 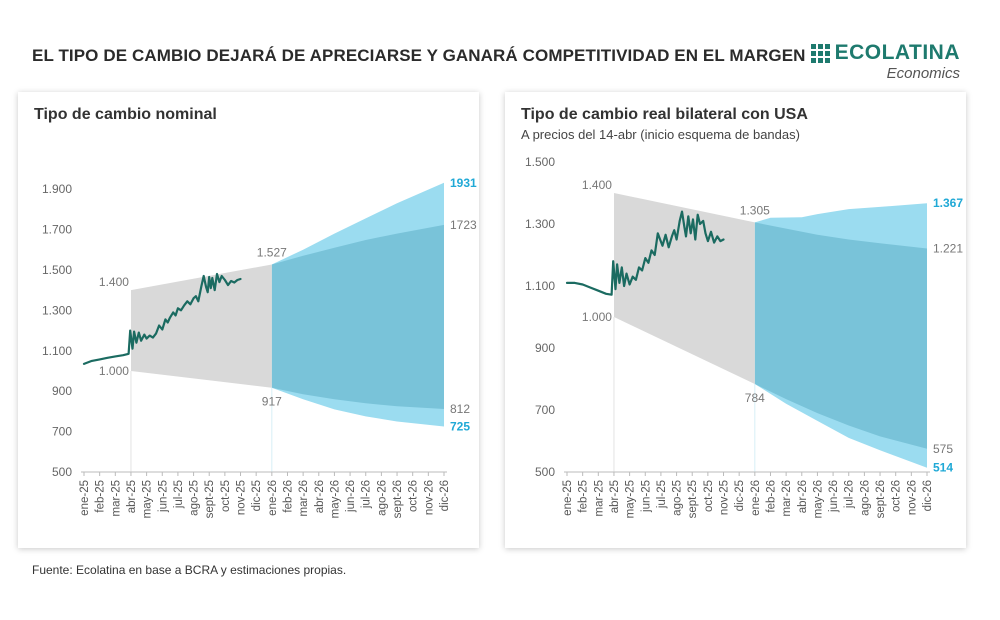 What do you see at coordinates (948, 203) in the screenshot?
I see `highlight-value-label: 1.367` at bounding box center [948, 203].